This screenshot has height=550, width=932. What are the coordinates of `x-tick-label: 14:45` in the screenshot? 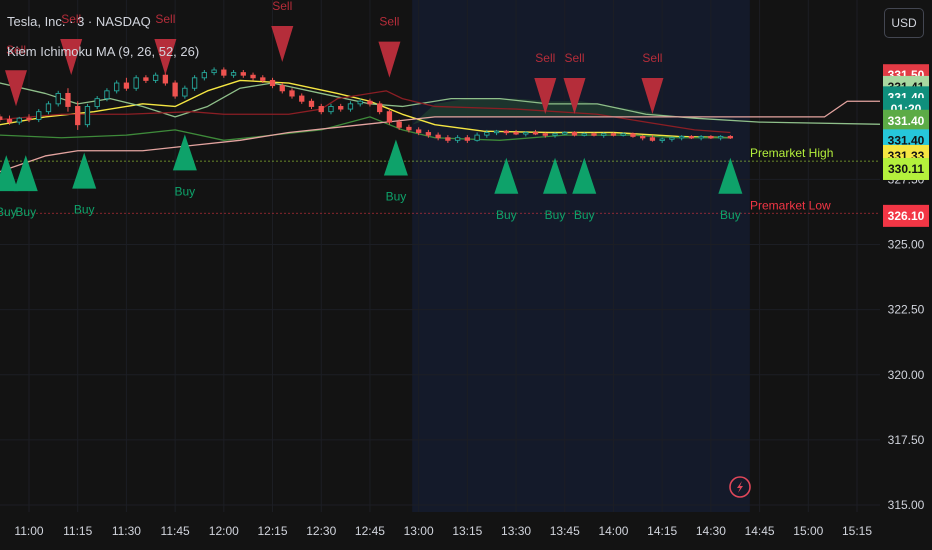 It's located at (760, 531).